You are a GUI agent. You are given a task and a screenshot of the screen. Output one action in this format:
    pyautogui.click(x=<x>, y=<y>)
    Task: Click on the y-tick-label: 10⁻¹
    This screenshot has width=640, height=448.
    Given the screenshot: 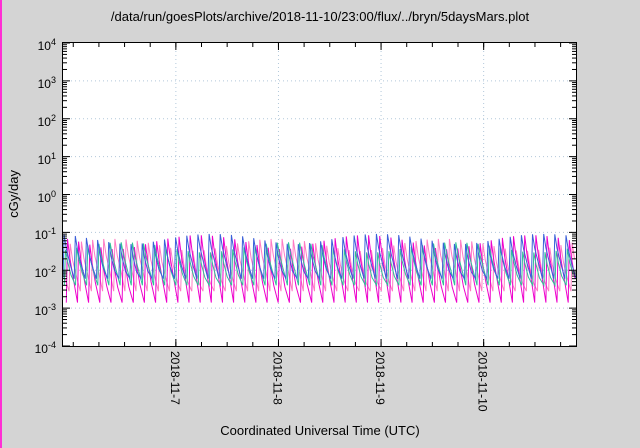 What is the action you would take?
    pyautogui.click(x=45, y=234)
    